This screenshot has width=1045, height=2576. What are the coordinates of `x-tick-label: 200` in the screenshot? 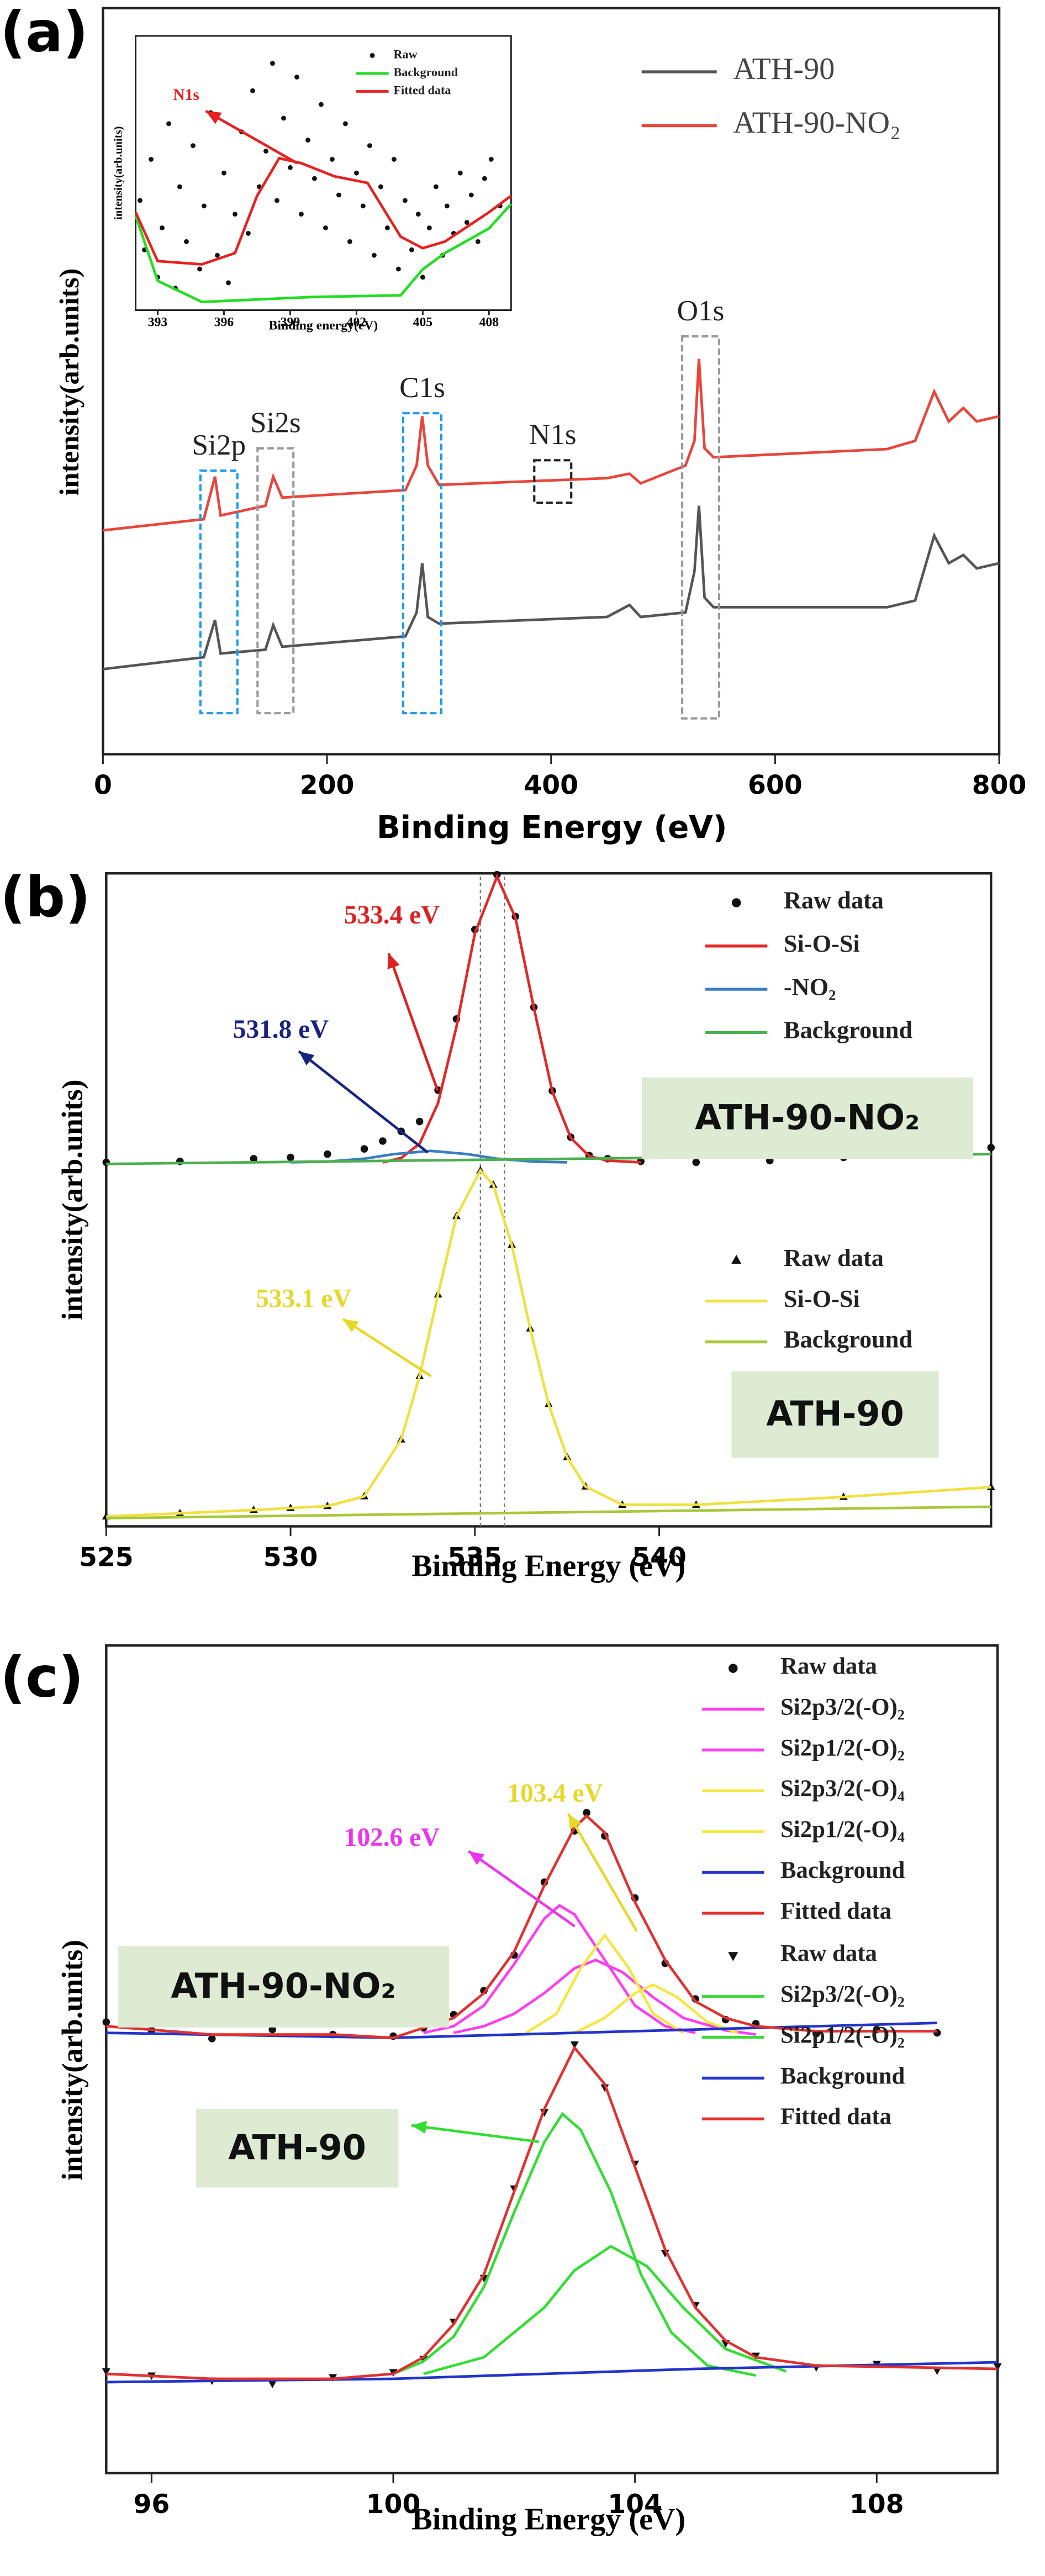 It's located at (327, 785).